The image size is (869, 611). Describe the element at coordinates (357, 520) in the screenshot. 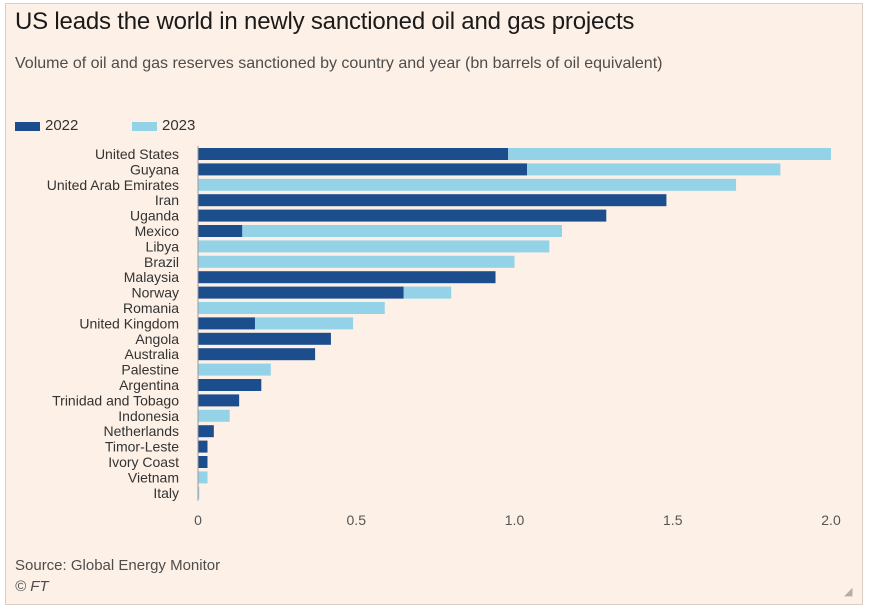

I see `x-tick-label-0-5: 0.5` at that location.